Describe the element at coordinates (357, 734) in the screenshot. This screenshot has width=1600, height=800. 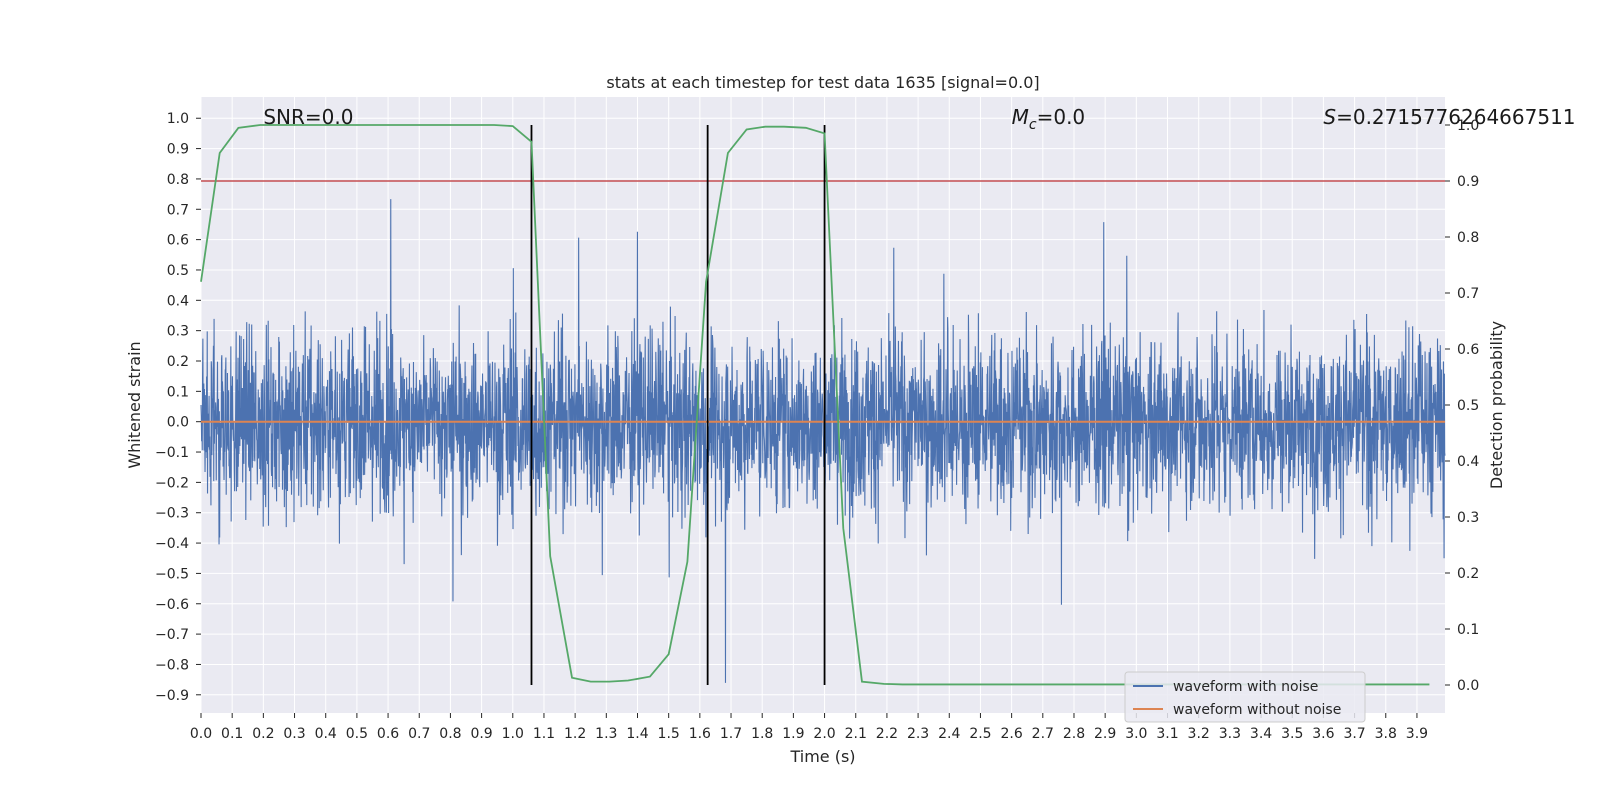
I see `x-tick-label: 0.5` at that location.